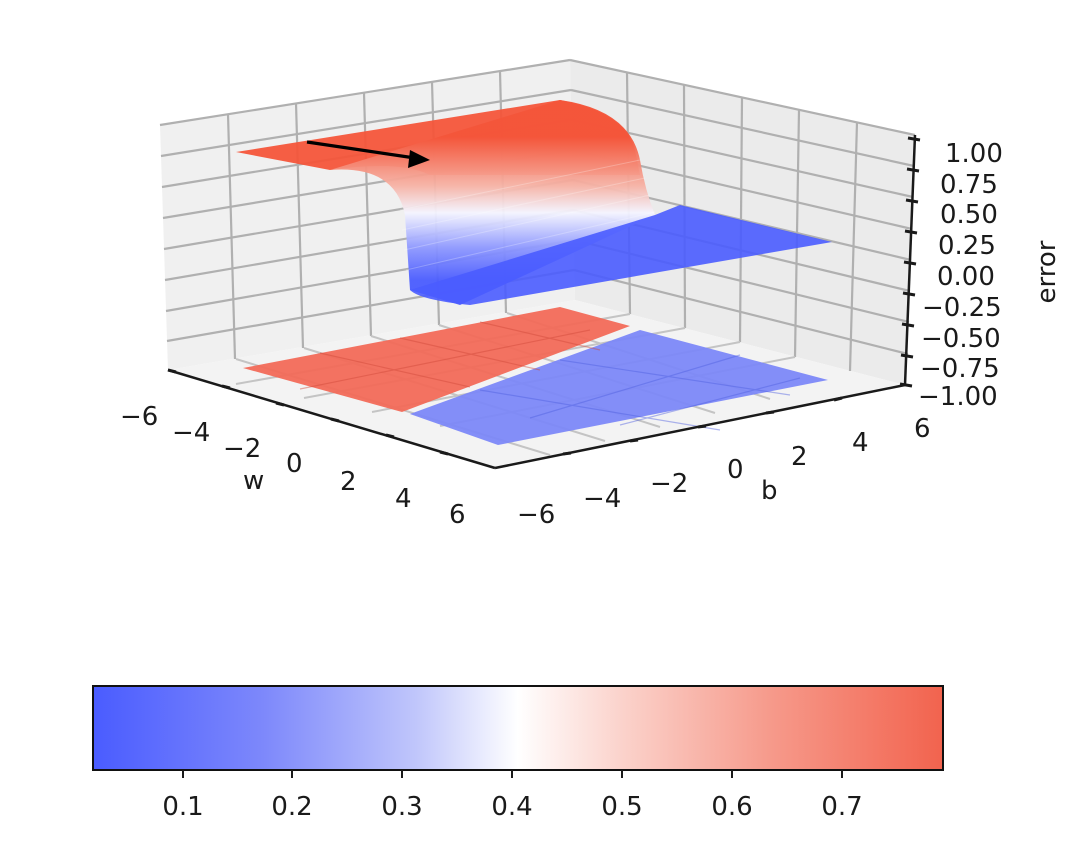 This screenshot has width=1080, height=841. Describe the element at coordinates (969, 215) in the screenshot. I see `error-tick: 0.50` at that location.